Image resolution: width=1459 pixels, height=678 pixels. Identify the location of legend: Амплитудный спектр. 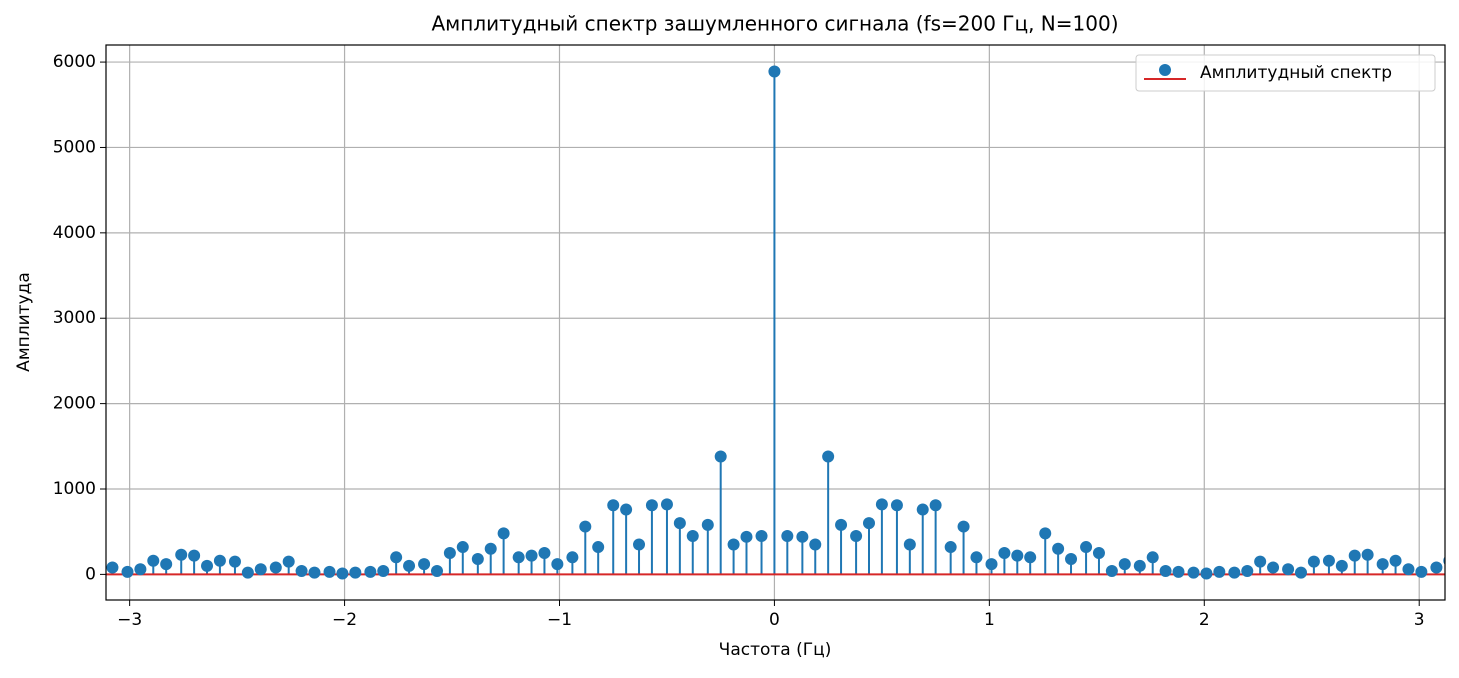
(1285, 73).